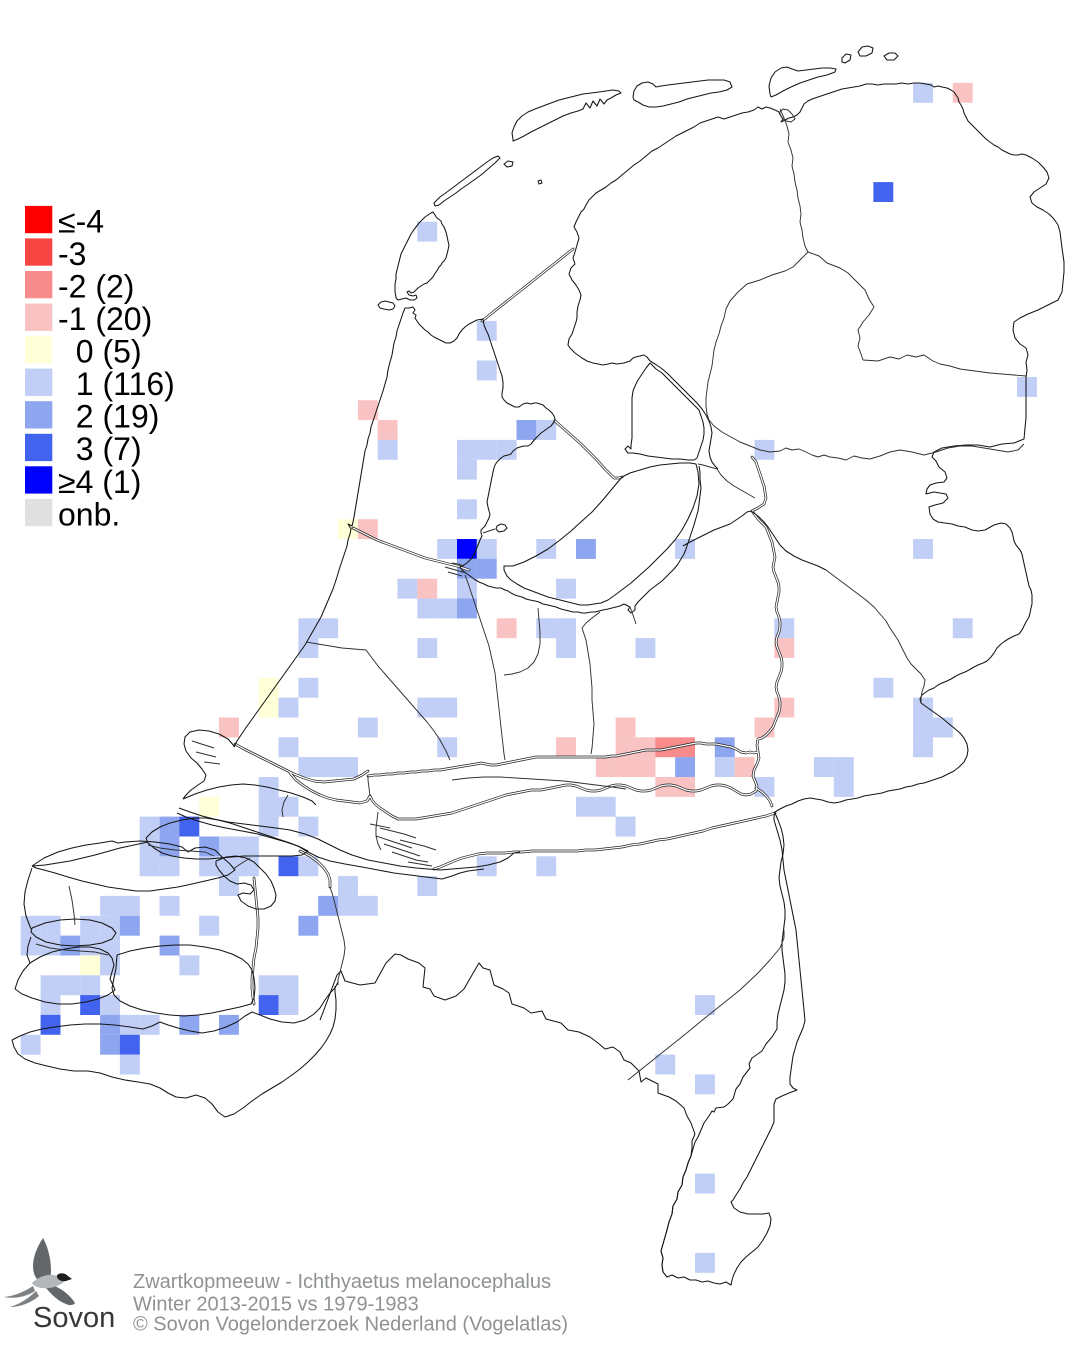  I want to click on svg-text: -2 (2), so click(96, 287).